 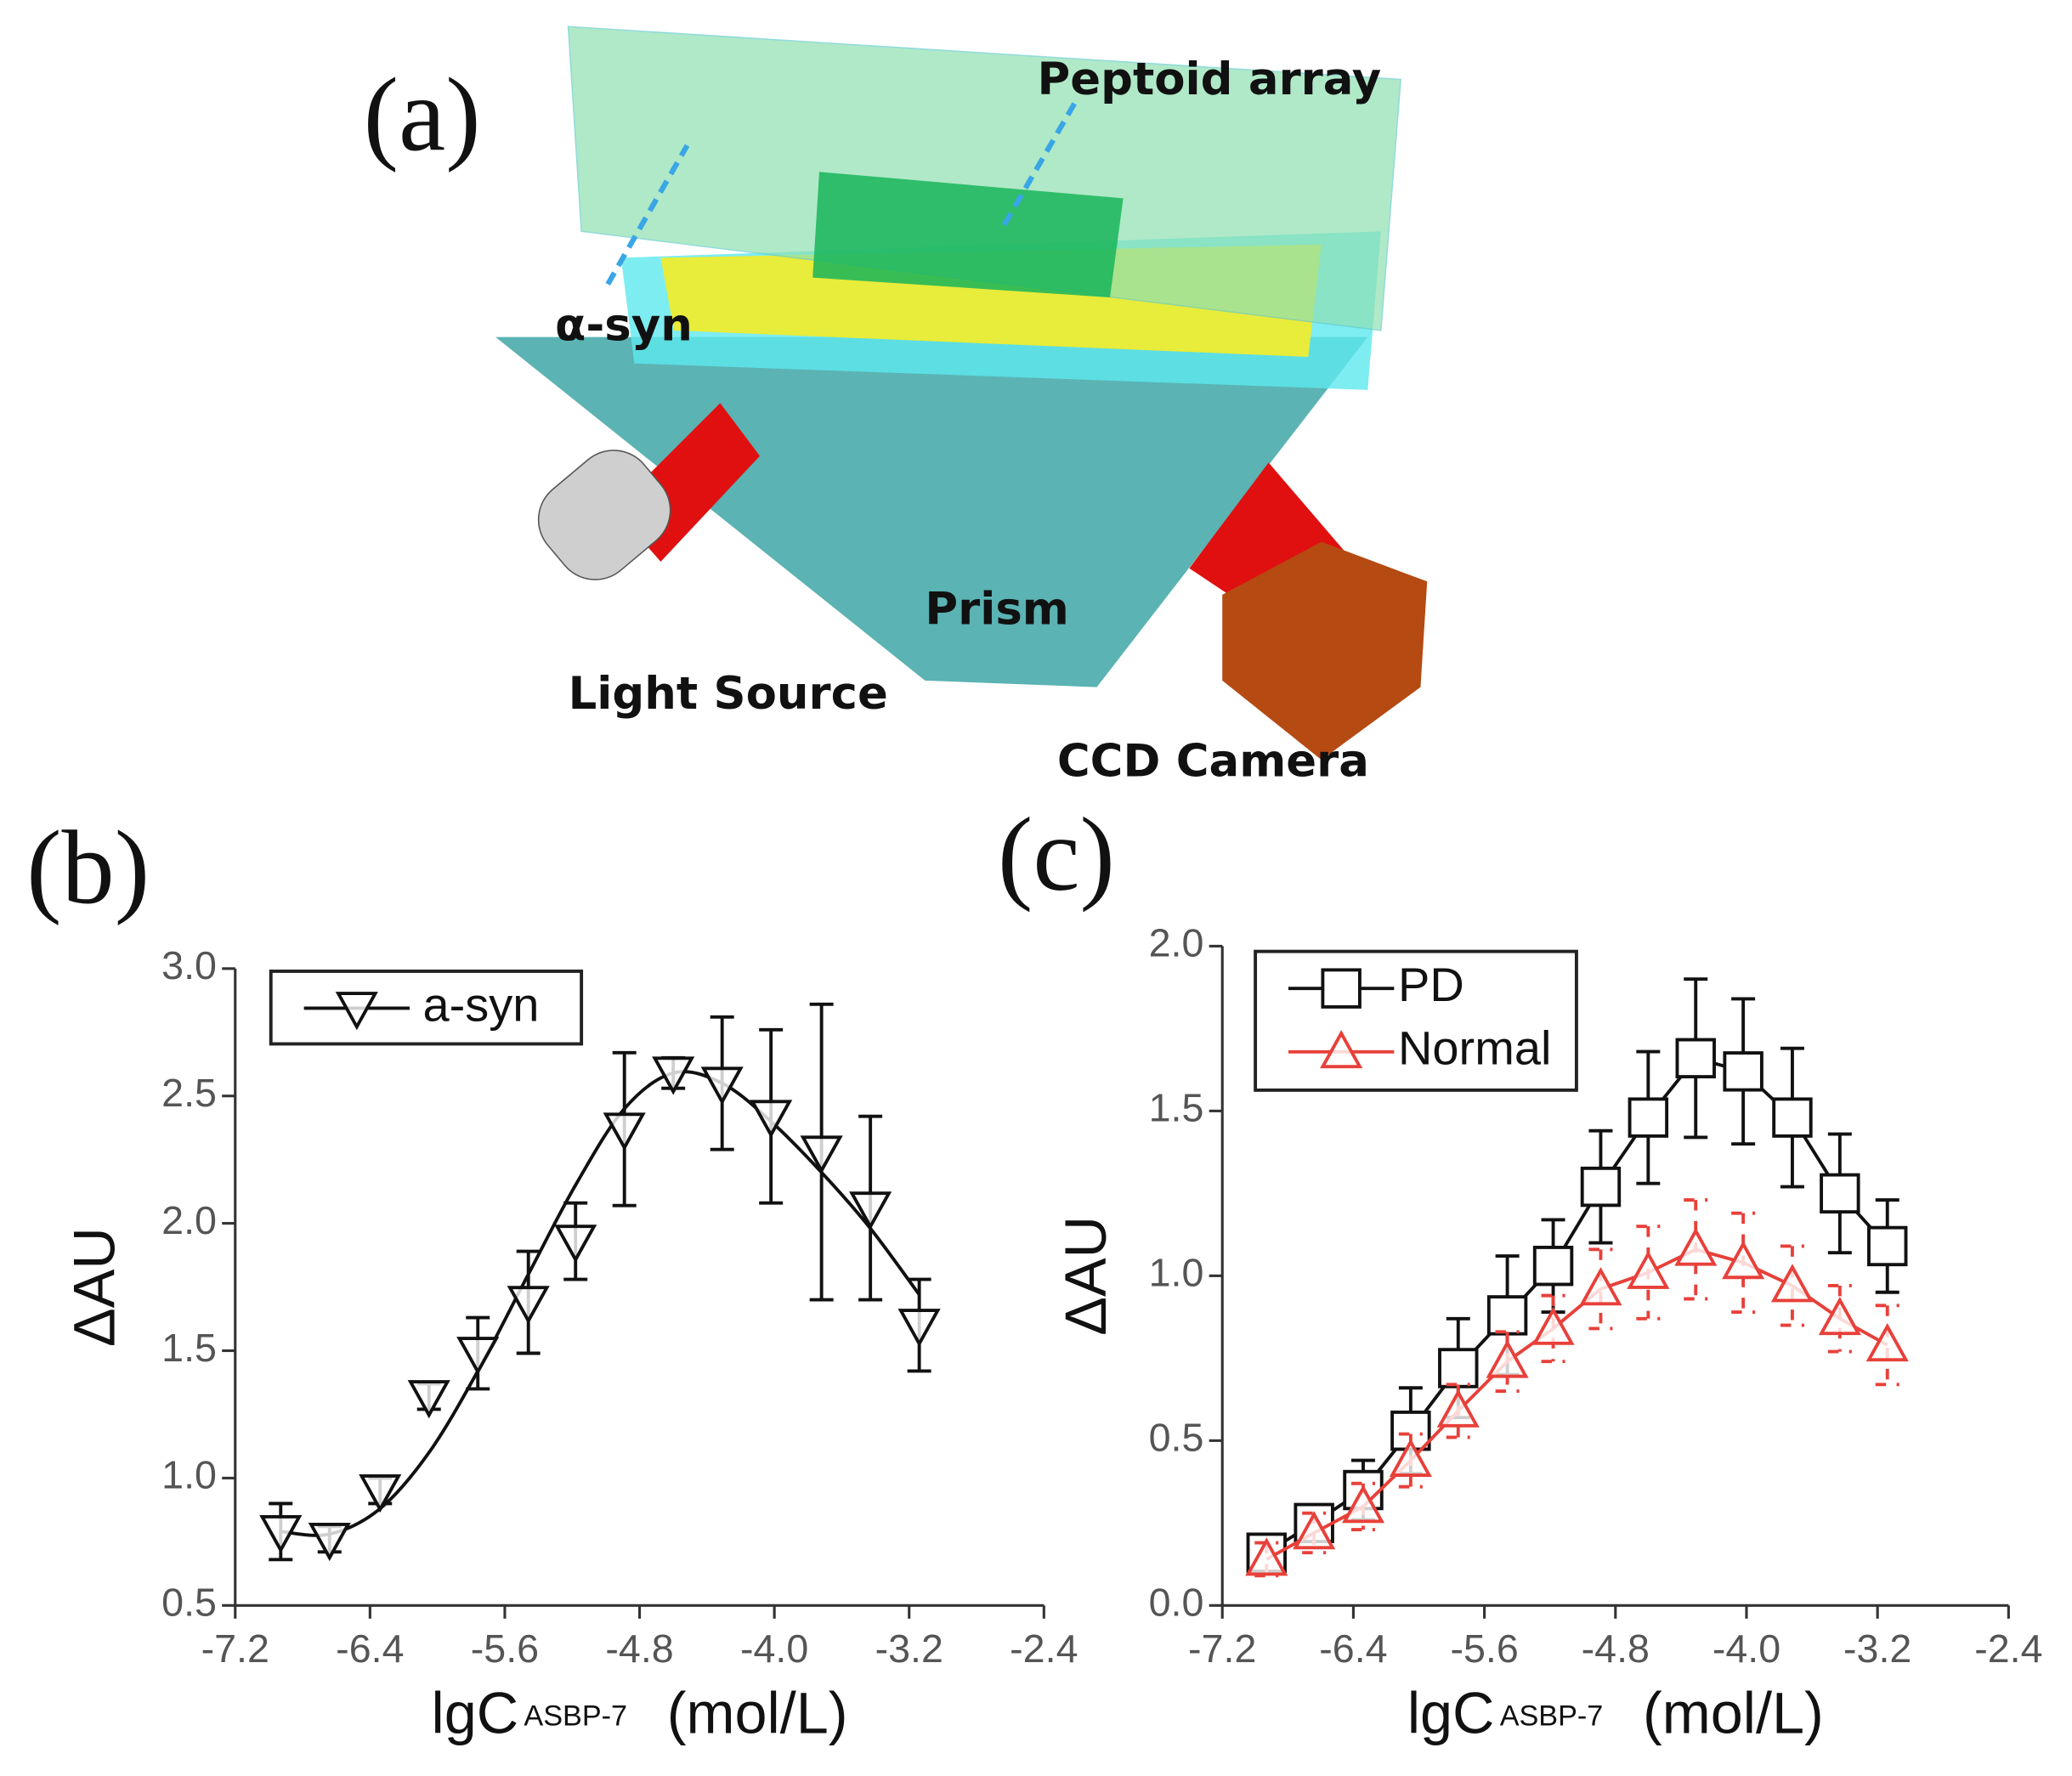 I want to click on diagram-label: CCD Camera, so click(x=1213, y=761).